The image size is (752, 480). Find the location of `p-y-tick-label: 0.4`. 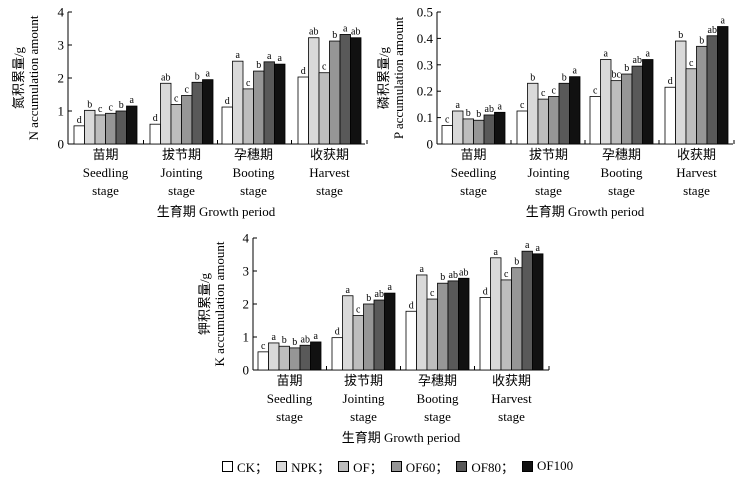

p-y-tick-label: 0.4 is located at coordinates (425, 38).